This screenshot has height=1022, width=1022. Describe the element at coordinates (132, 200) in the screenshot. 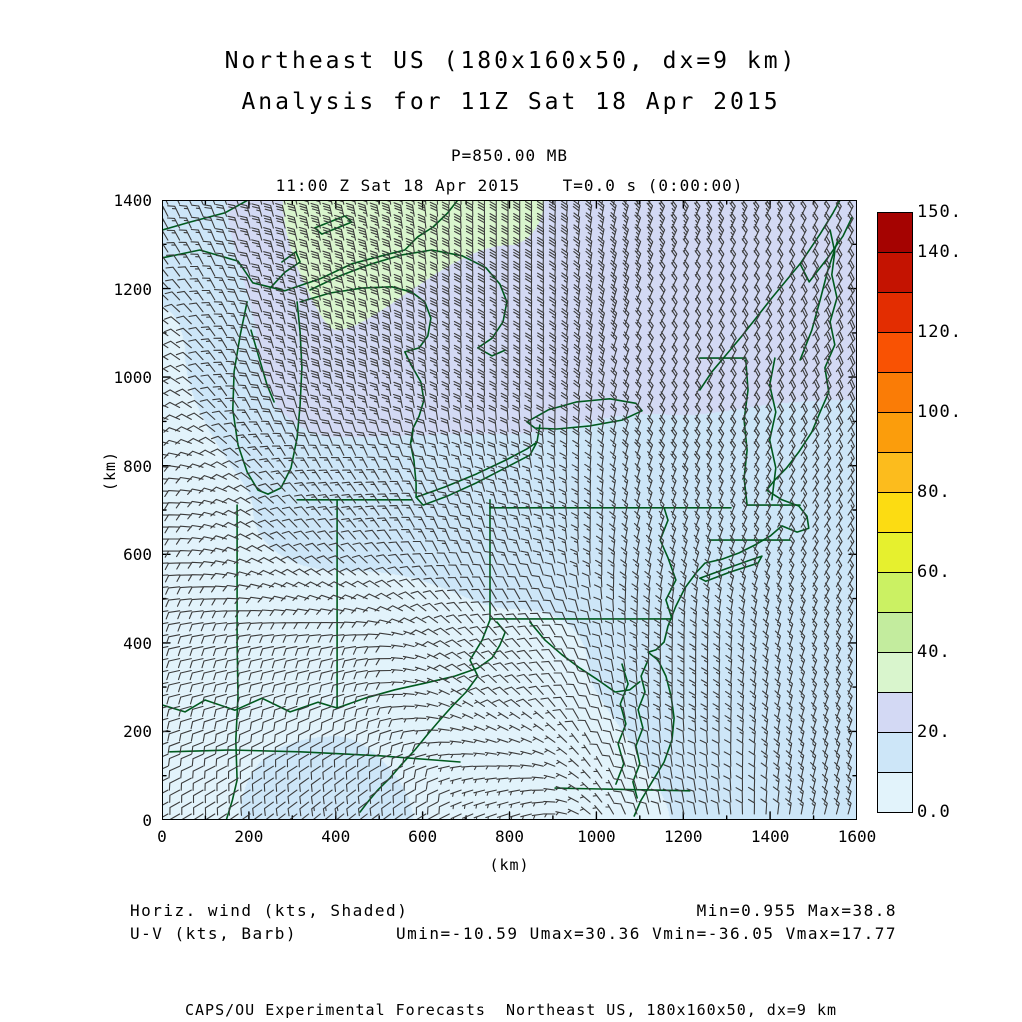

I see `y-tick-label: 1400` at that location.